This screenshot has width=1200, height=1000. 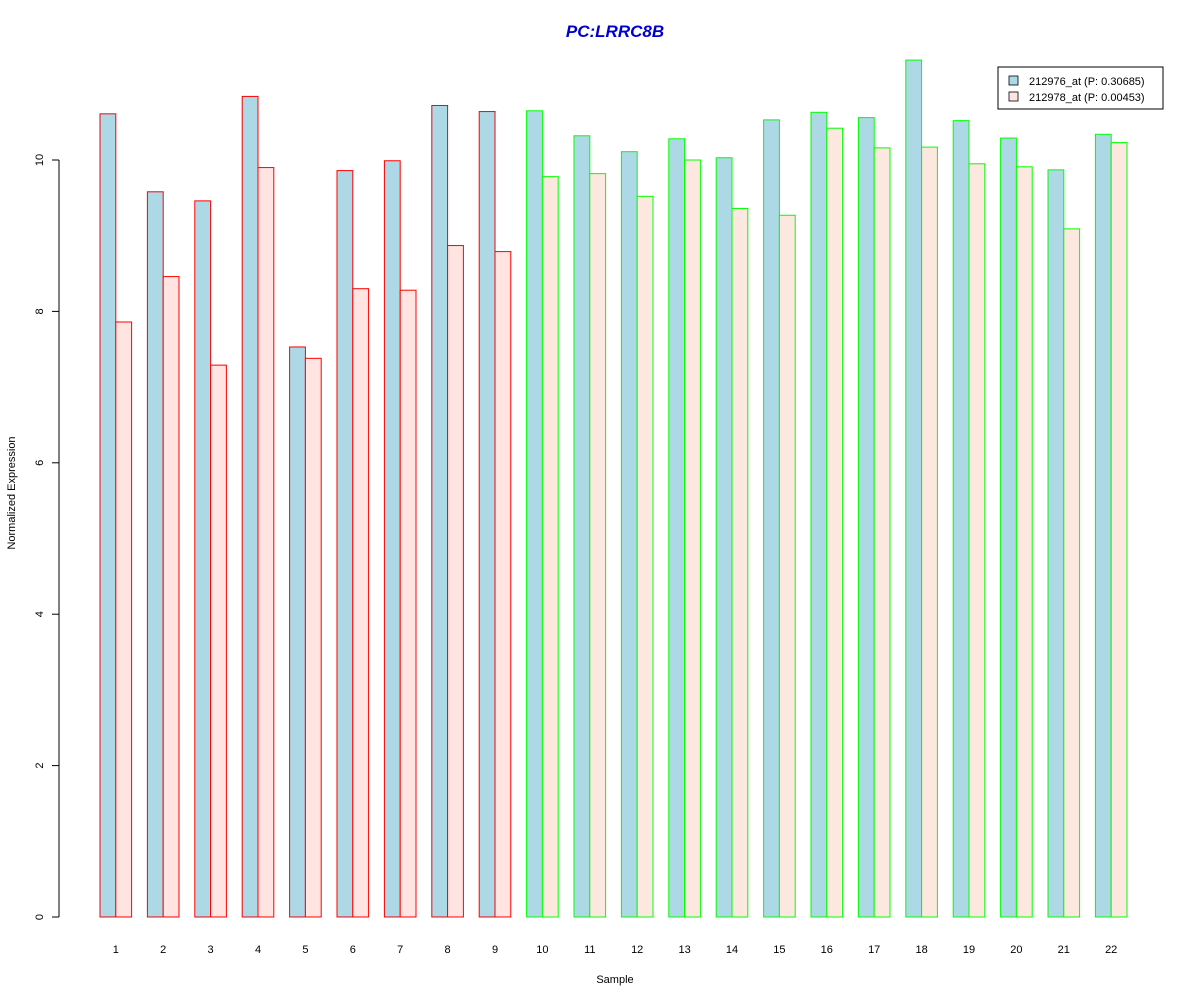 I want to click on x-tick-label: 1, so click(x=116, y=950).